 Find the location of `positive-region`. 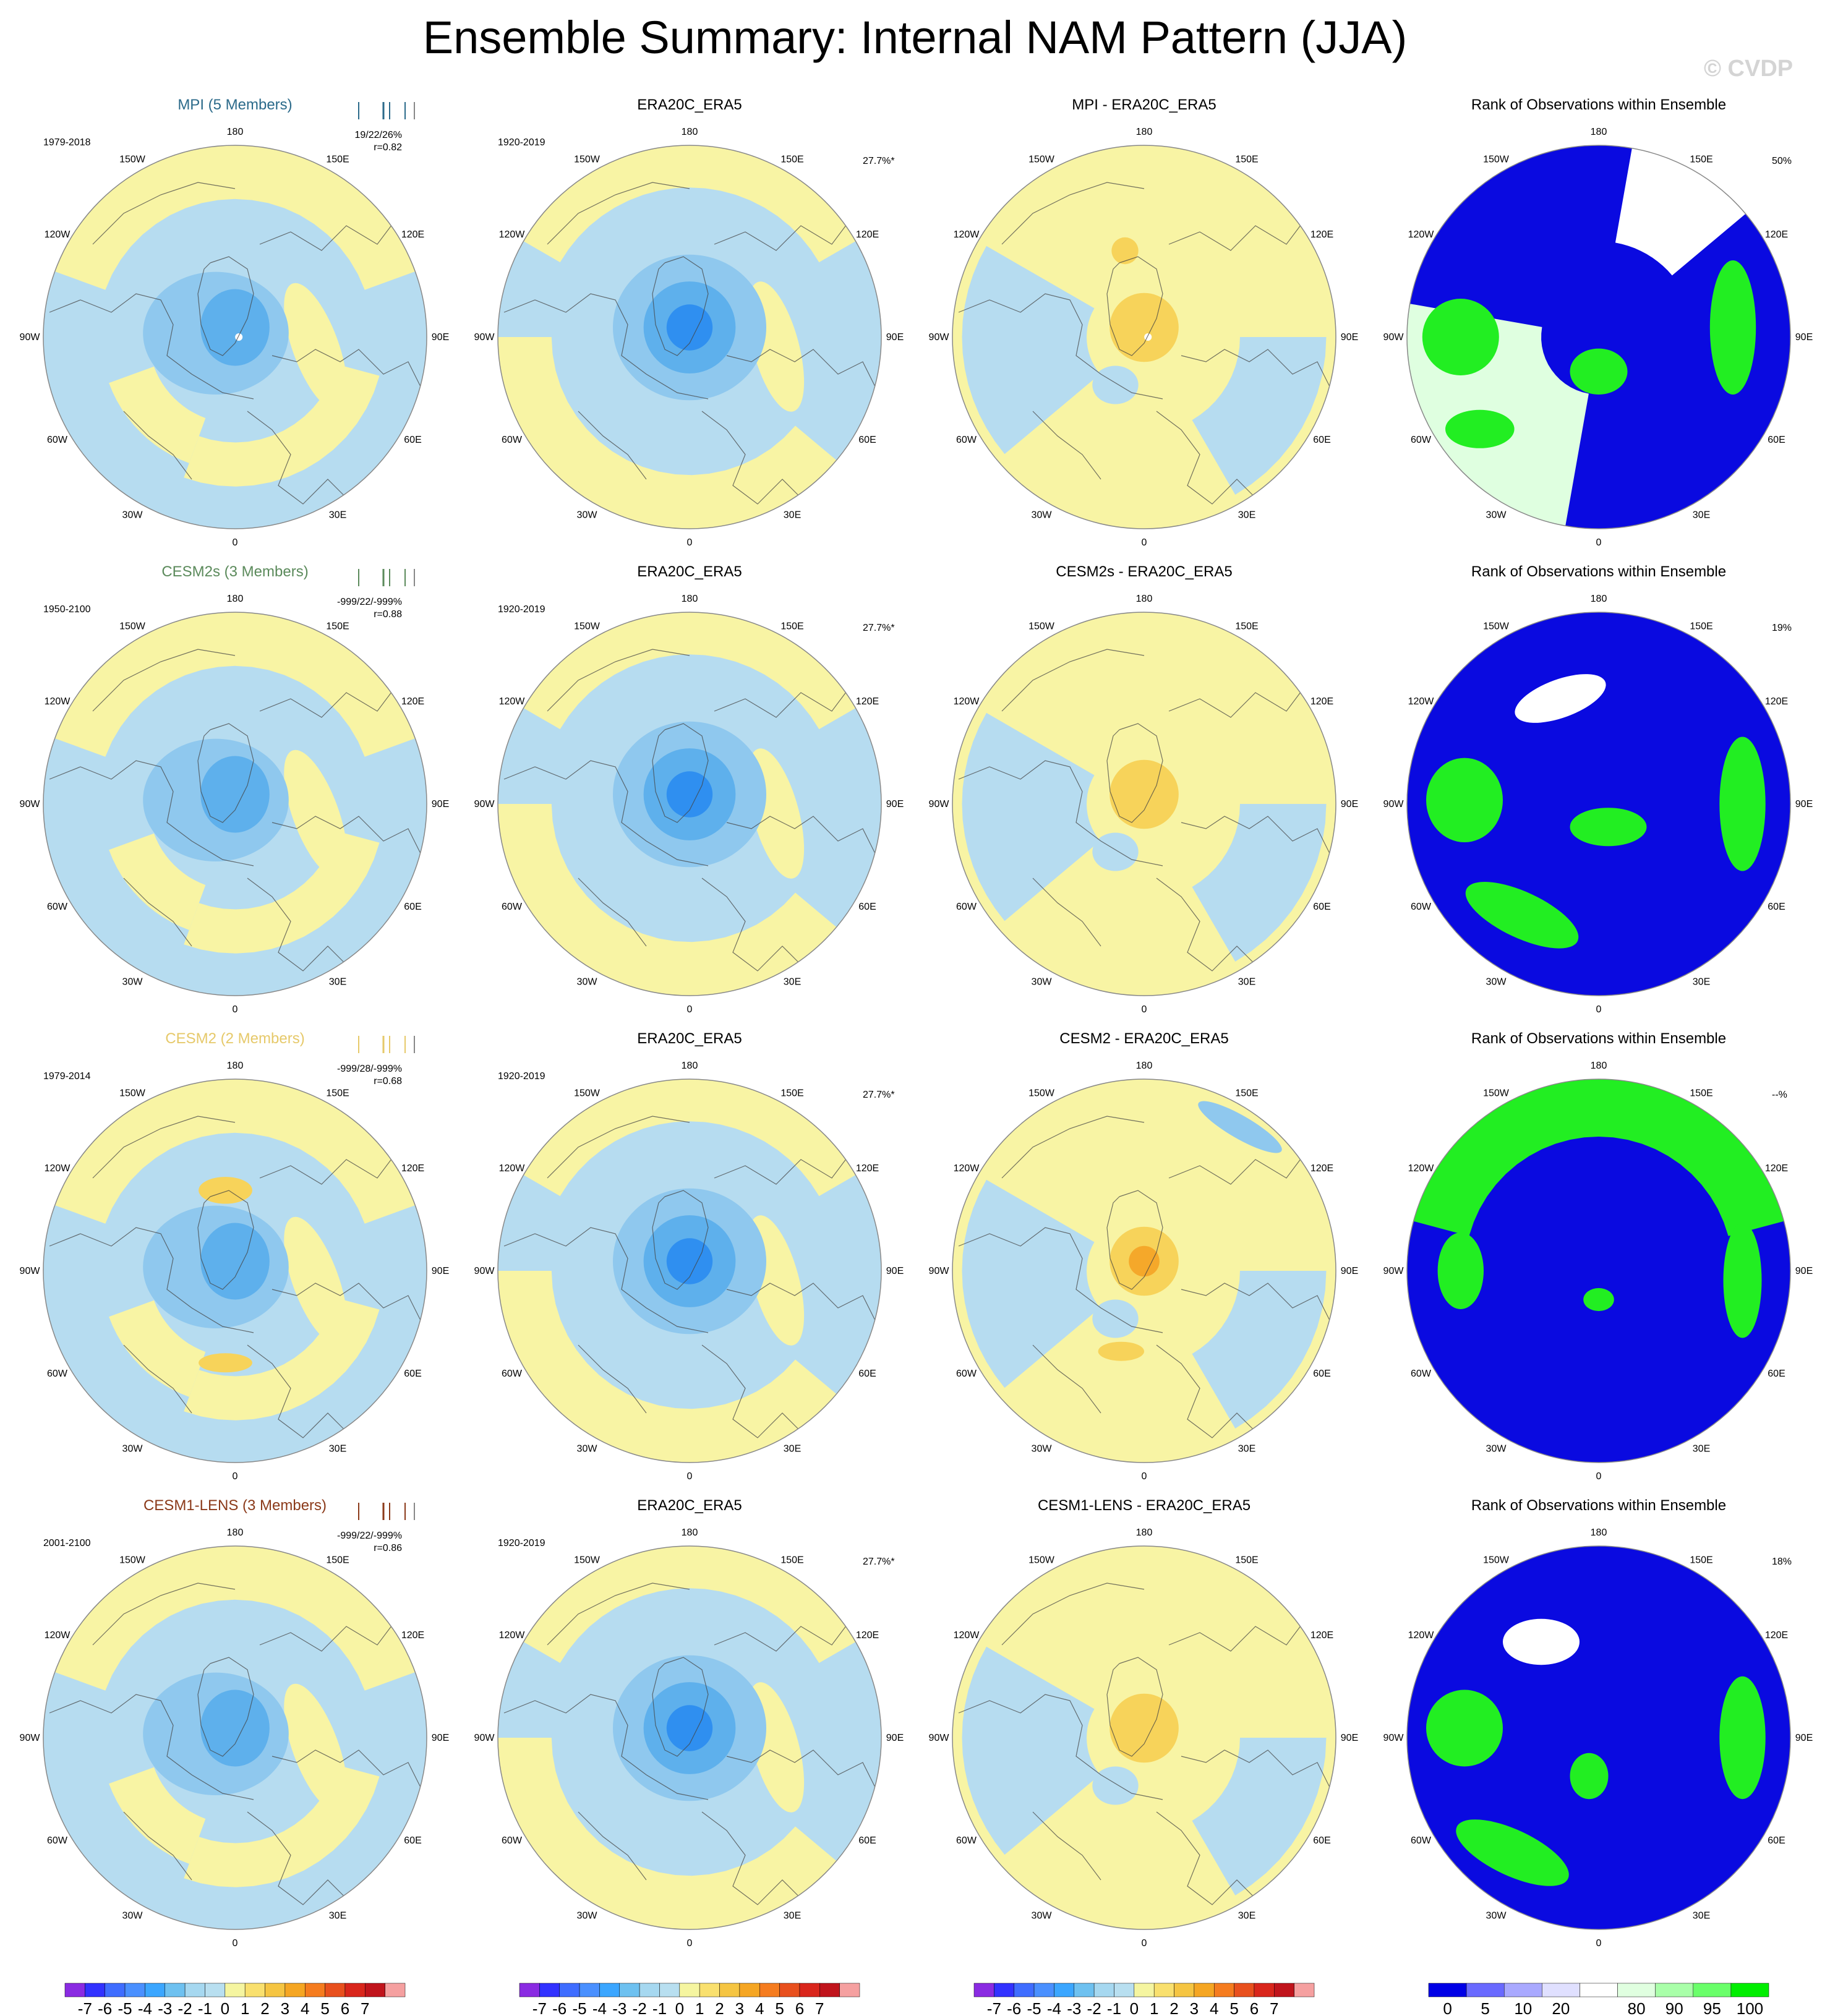

positive-region is located at coordinates (235, 1151).